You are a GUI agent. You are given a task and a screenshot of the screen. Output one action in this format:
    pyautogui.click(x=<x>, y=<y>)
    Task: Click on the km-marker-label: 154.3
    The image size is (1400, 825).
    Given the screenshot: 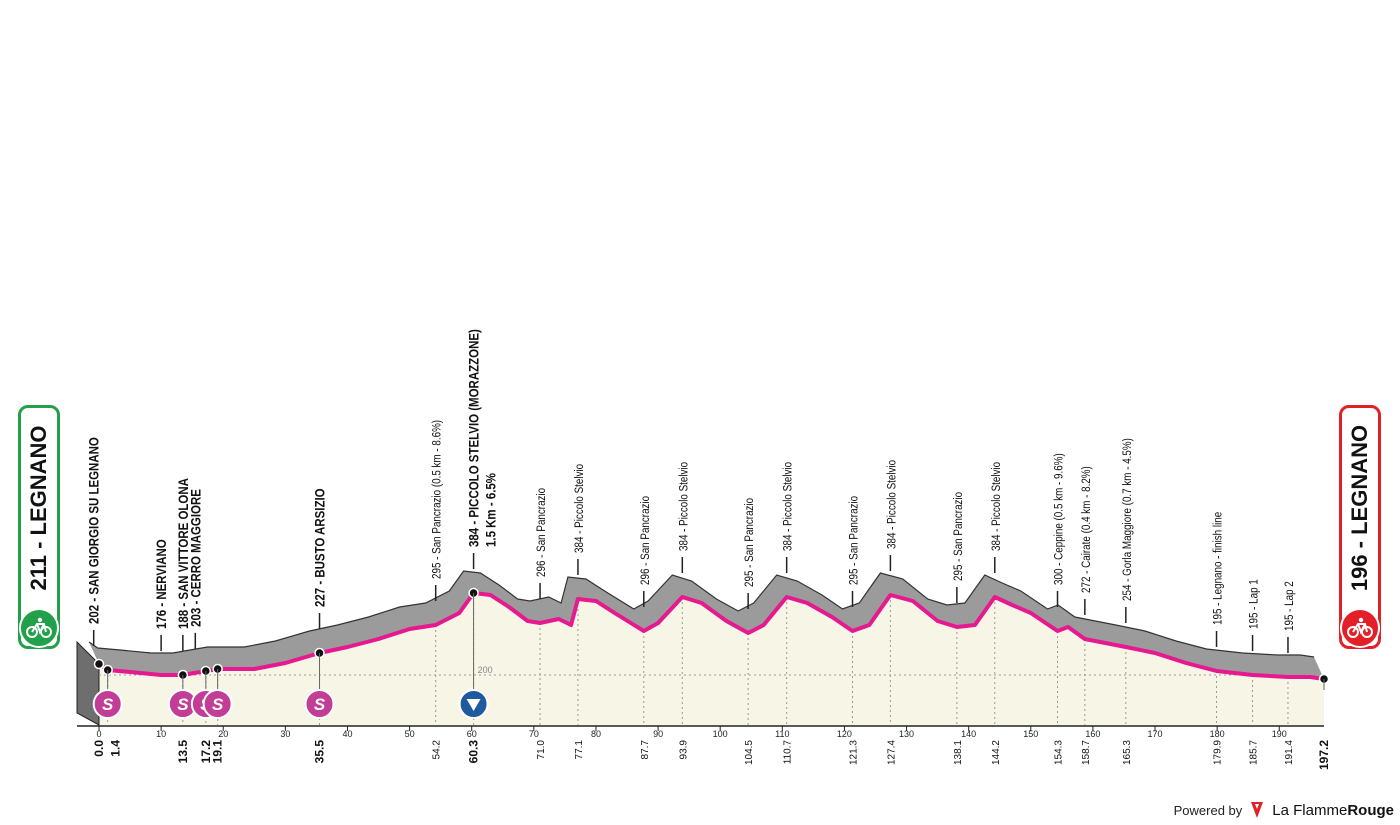 What is the action you would take?
    pyautogui.click(x=1059, y=752)
    